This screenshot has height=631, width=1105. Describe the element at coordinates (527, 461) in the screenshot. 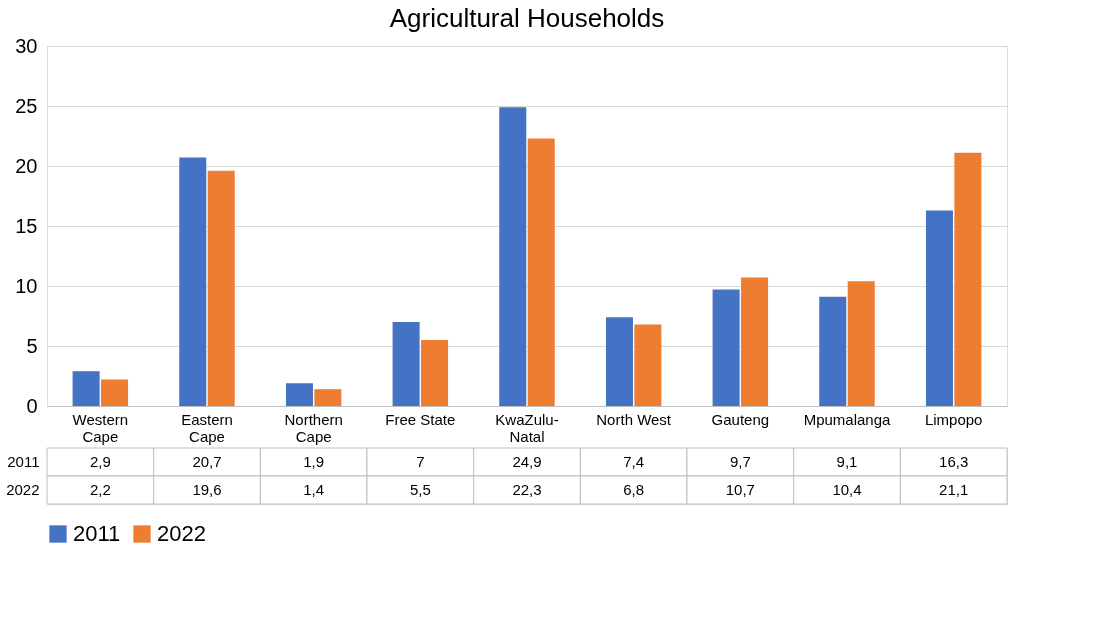

I see `data-label: 24,9` at that location.